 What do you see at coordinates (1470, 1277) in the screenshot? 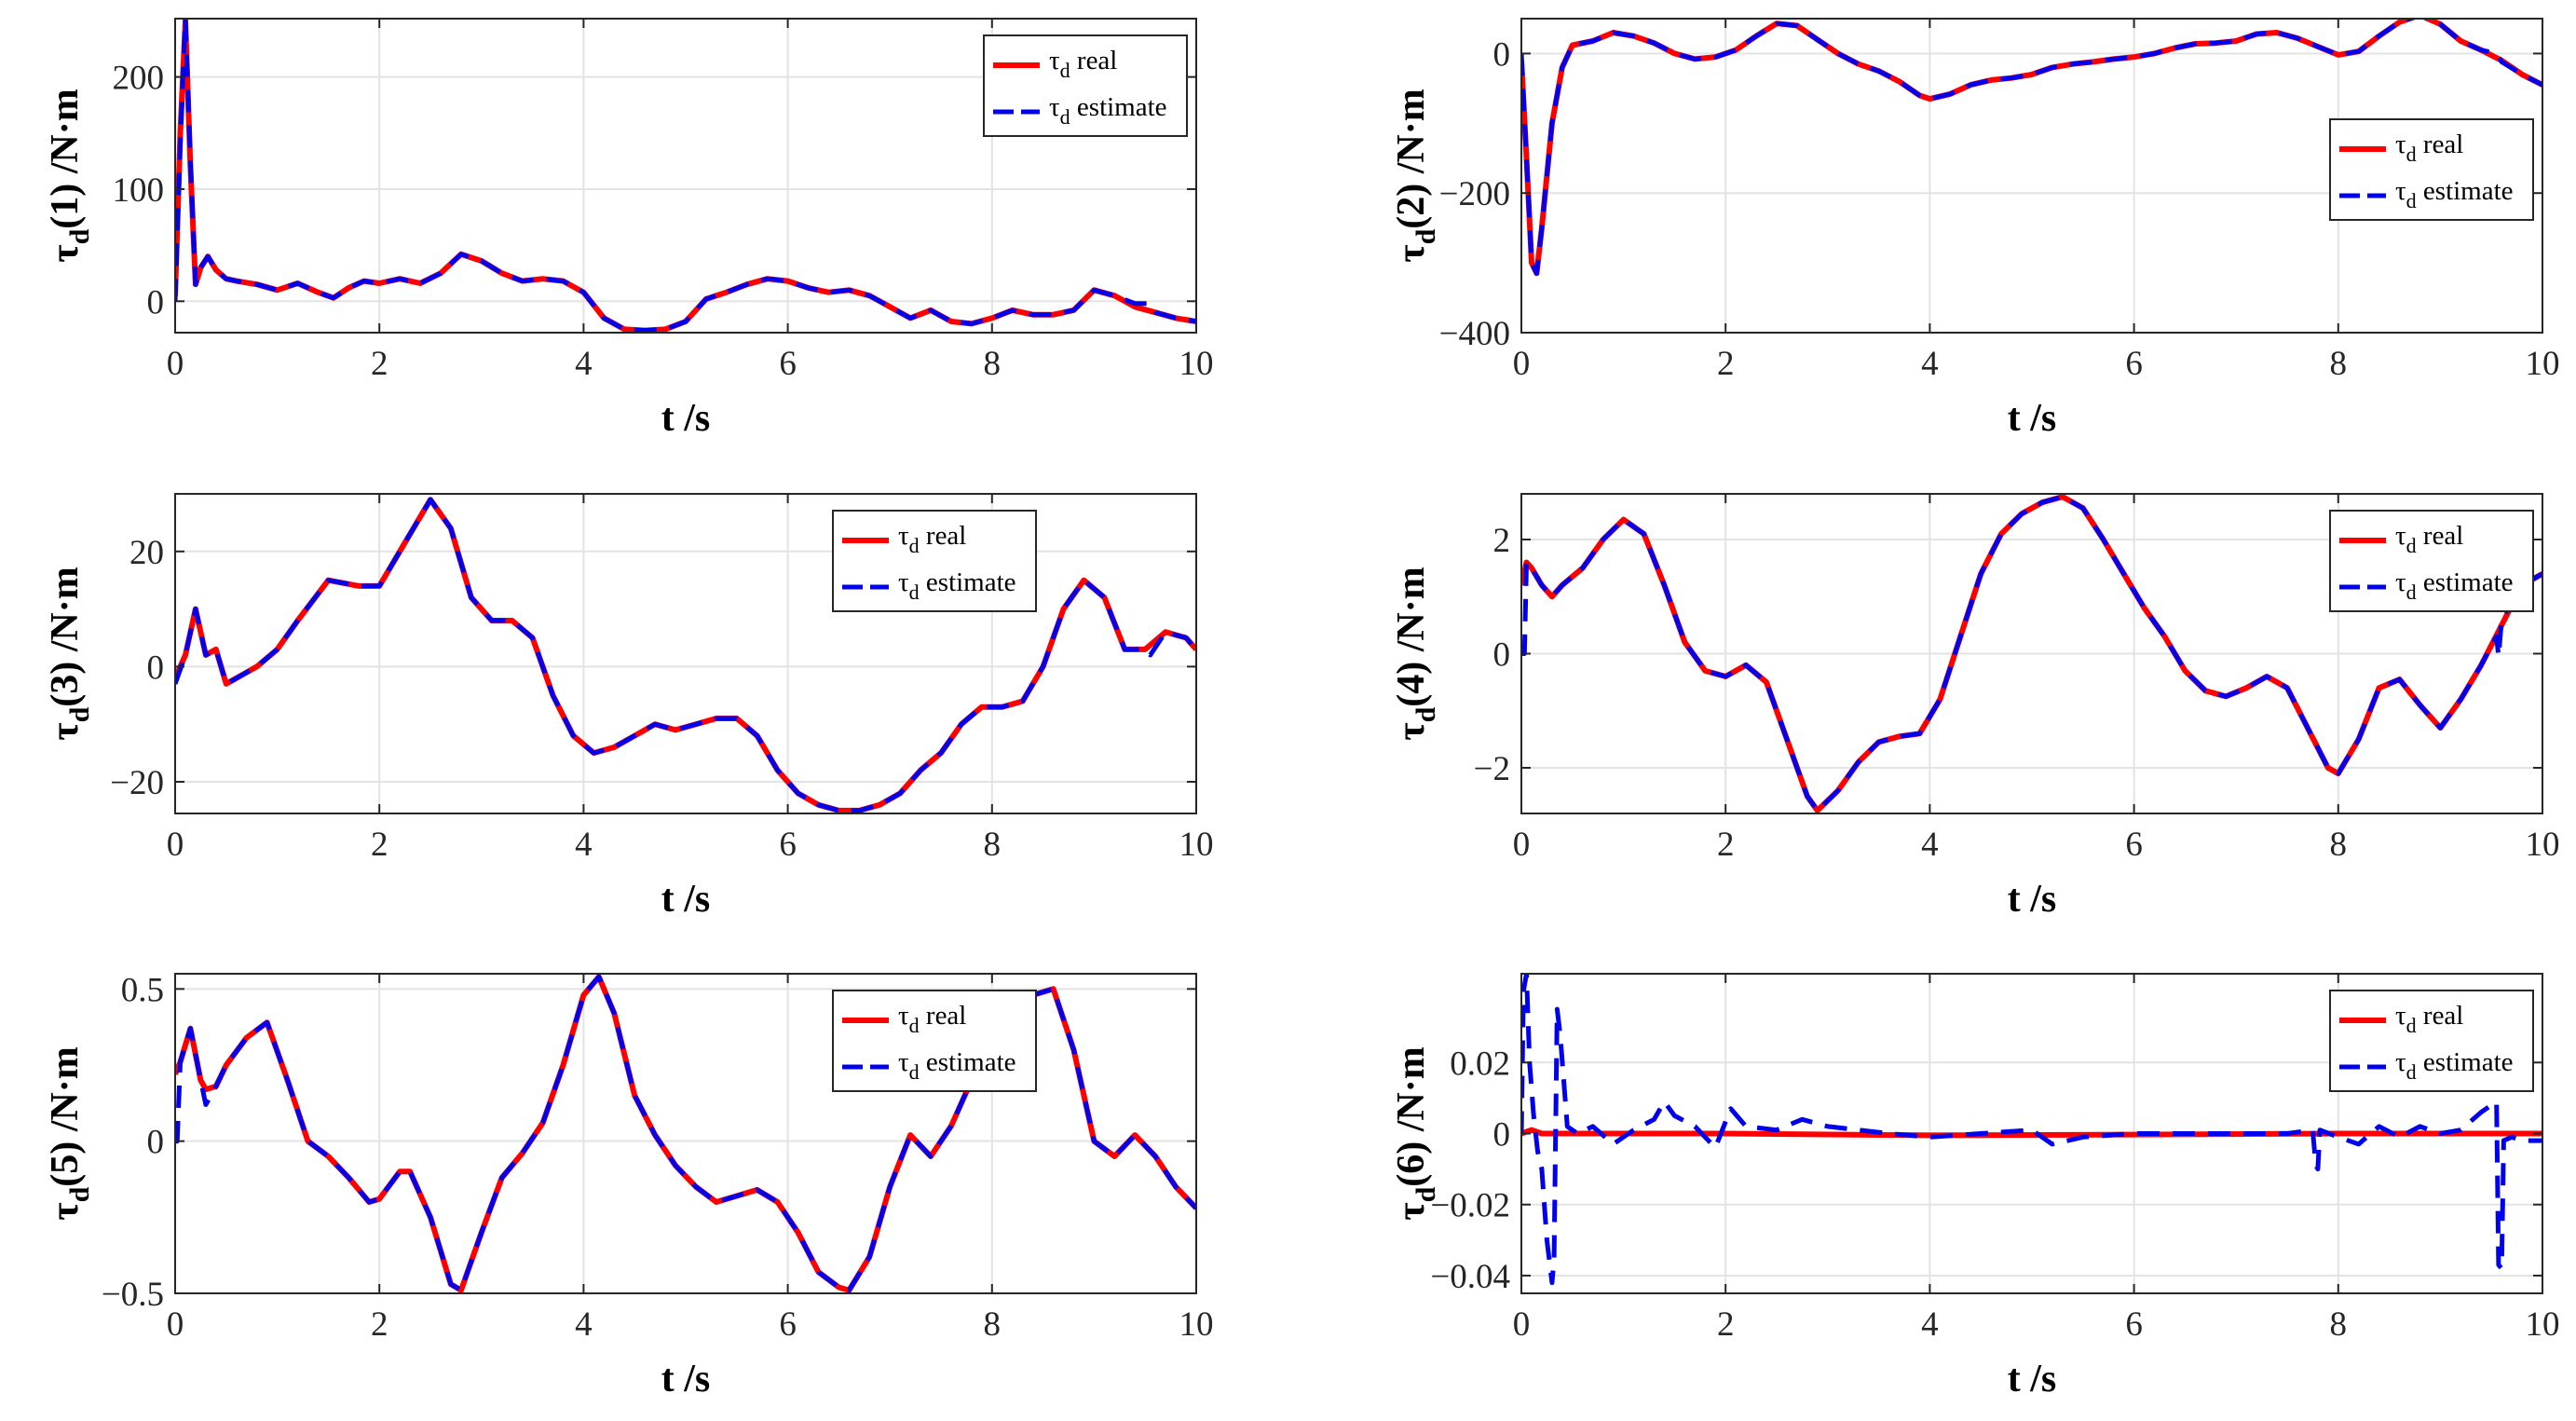
I see `y-tick-label: −0.04` at bounding box center [1470, 1277].